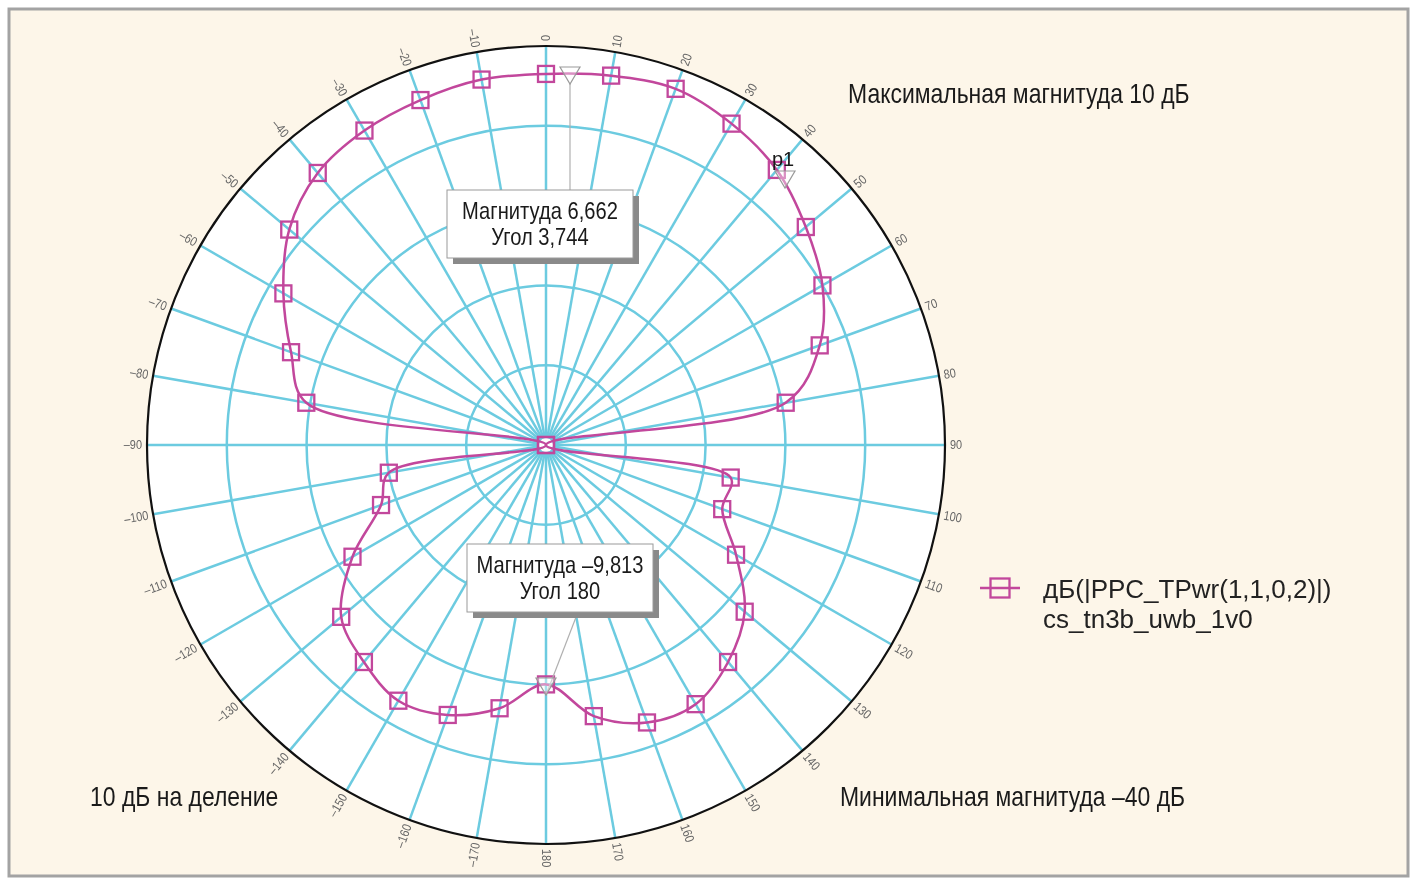 Image resolution: width=1417 pixels, height=882 pixels. Describe the element at coordinates (686, 59) in the screenshot. I see `spoke-label: 20` at that location.